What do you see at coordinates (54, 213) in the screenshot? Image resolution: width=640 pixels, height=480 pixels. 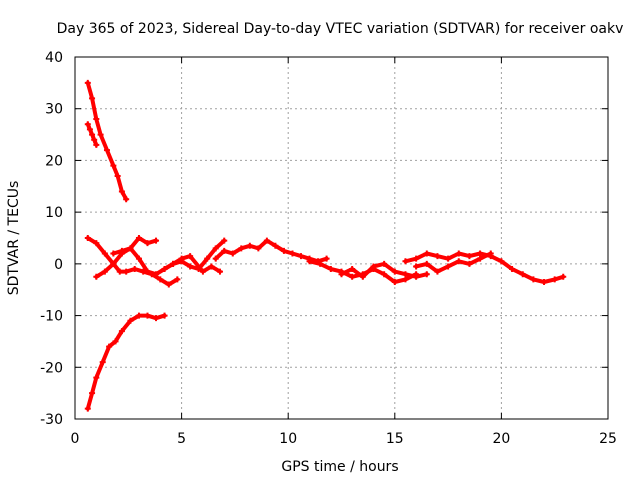 I see `y-tick-label: 10` at bounding box center [54, 213].